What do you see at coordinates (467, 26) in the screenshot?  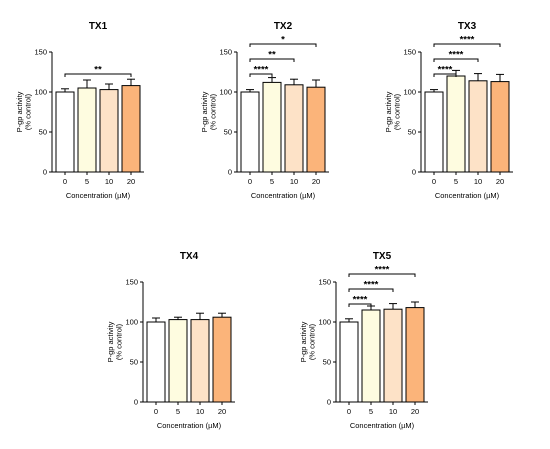 I see `chart-title: TX3` at bounding box center [467, 26].